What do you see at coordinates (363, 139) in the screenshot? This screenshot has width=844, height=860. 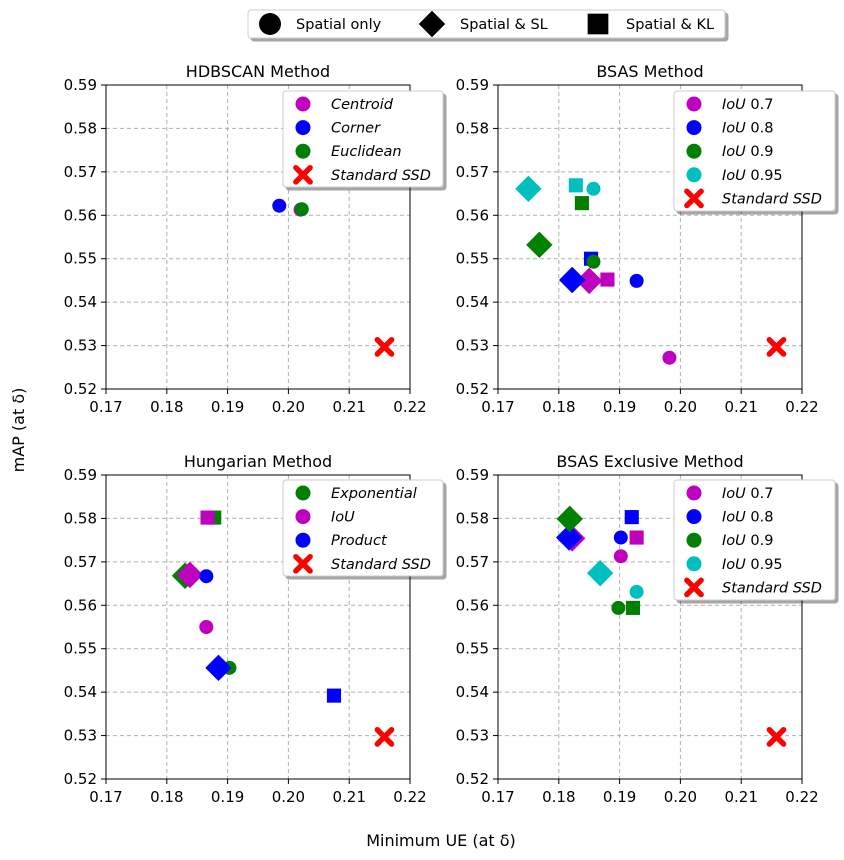 I see `subplot-legend: Centroid Corner Euclidean Standard SSD` at bounding box center [363, 139].